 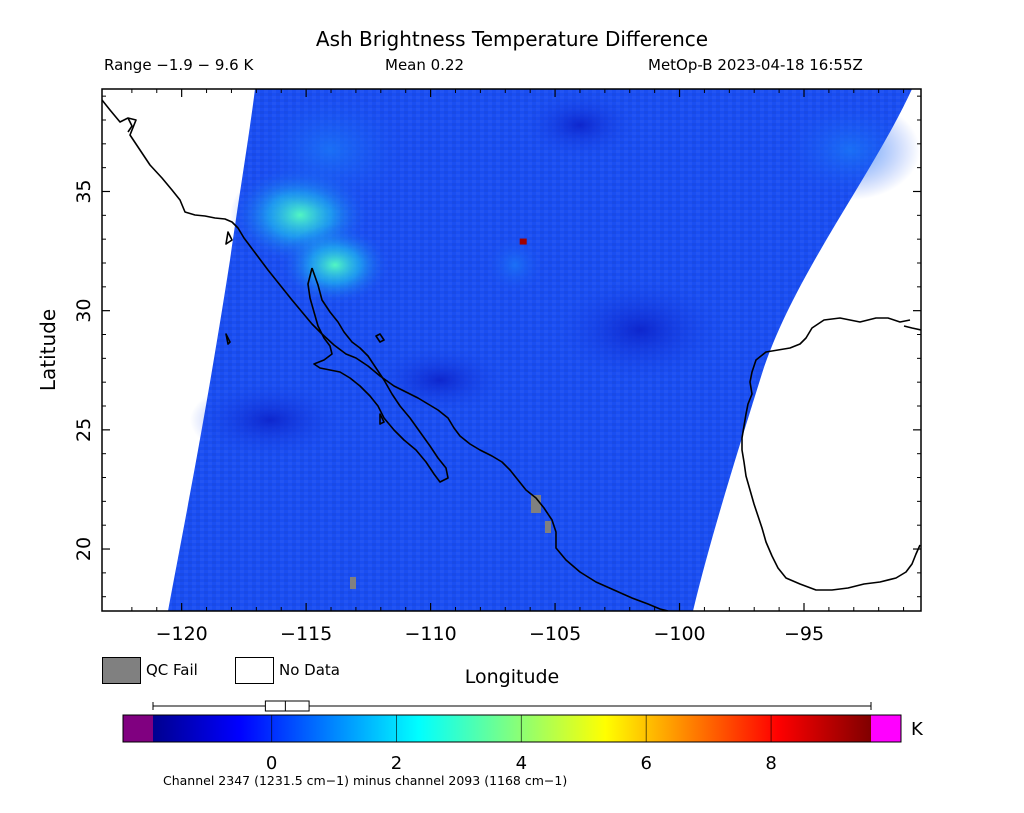 I want to click on lon-tick-label: −100, so click(x=679, y=634).